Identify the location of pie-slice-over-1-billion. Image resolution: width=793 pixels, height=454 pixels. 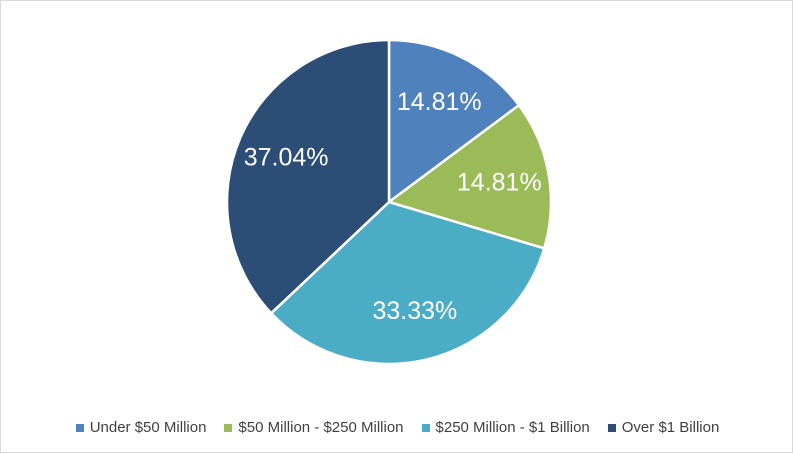
(308, 176).